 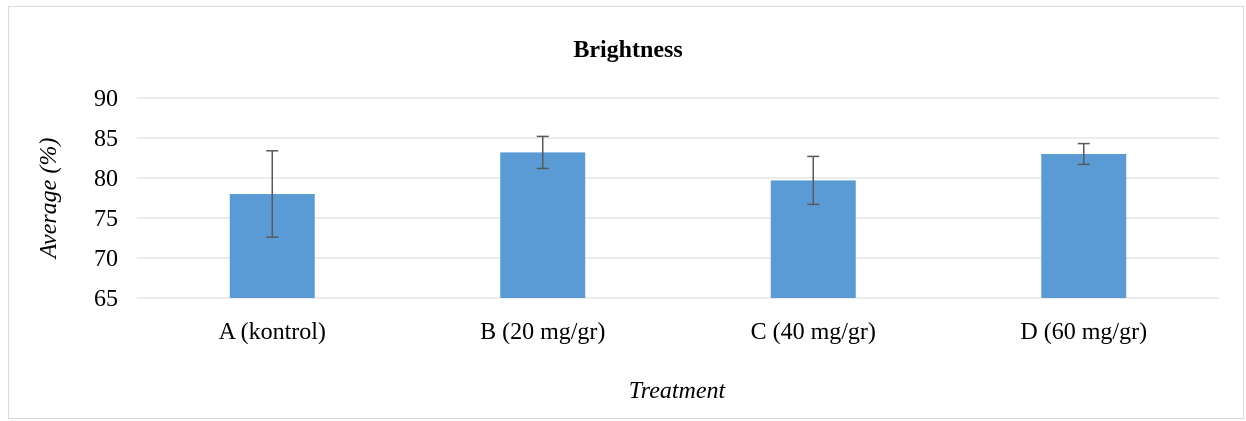 What do you see at coordinates (627, 50) in the screenshot?
I see `chart-title: Brightness` at bounding box center [627, 50].